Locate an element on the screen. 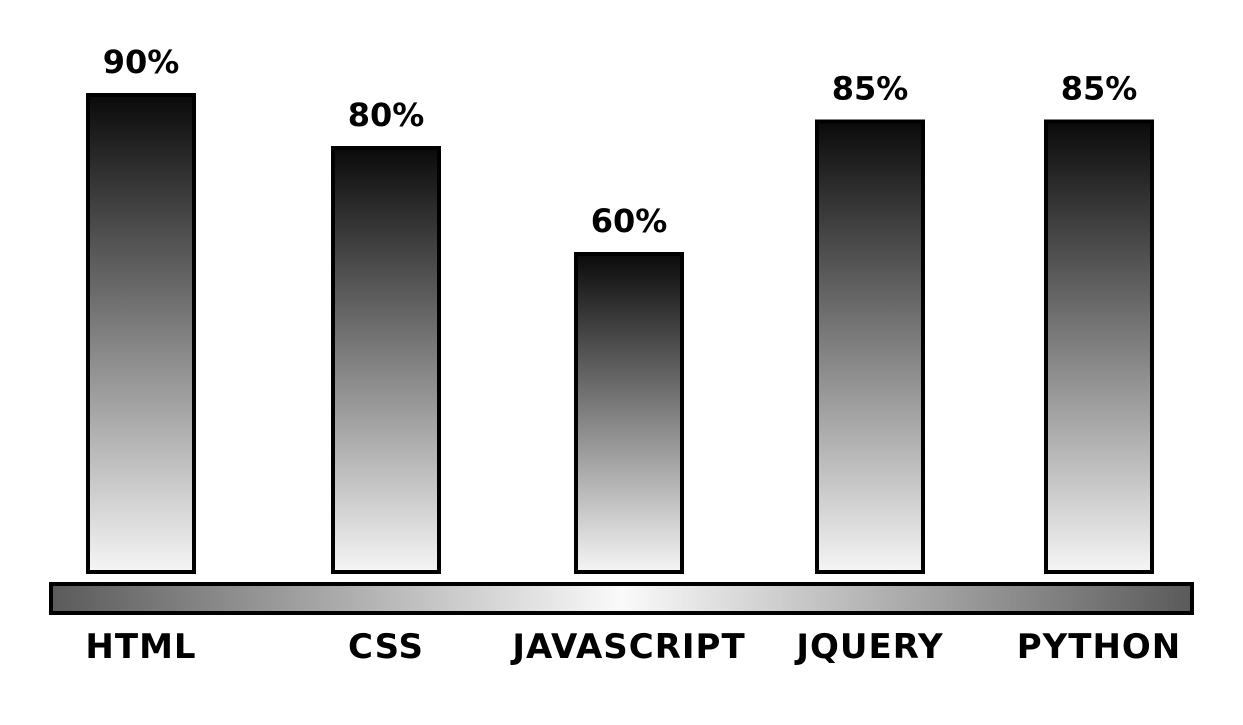 The image size is (1243, 725). value-label-javascript: 60% is located at coordinates (629, 221).